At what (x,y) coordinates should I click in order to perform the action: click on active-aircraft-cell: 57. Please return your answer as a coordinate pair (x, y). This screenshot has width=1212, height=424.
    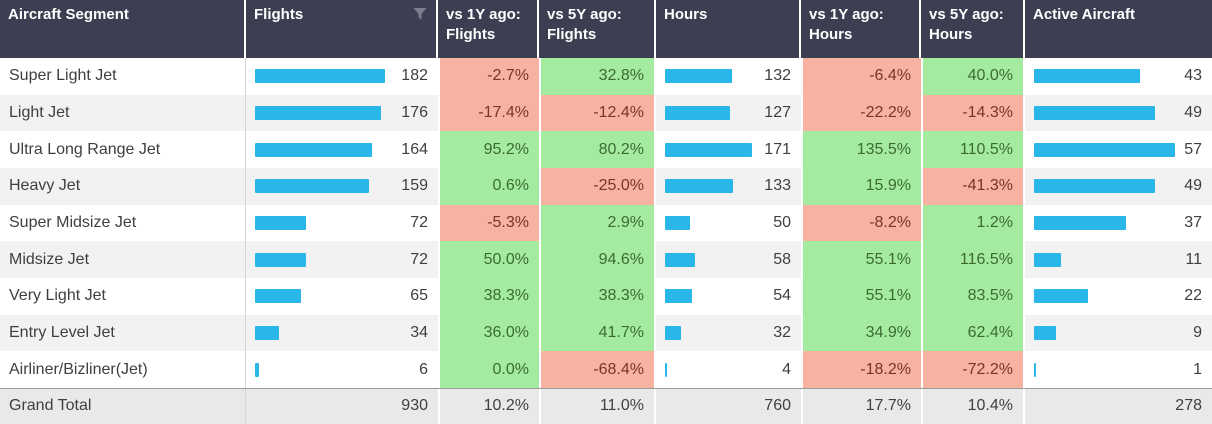
    Looking at the image, I should click on (1118, 149).